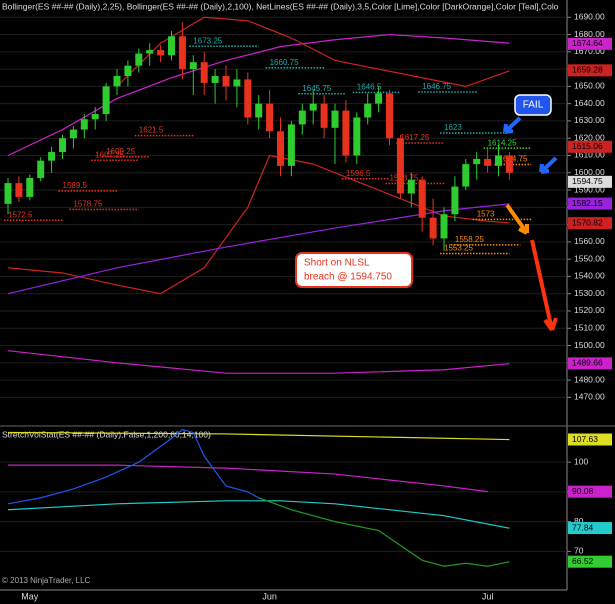 This screenshot has width=615, height=604. What do you see at coordinates (414, 137) in the screenshot?
I see `level-label: 1617.25` at bounding box center [414, 137].